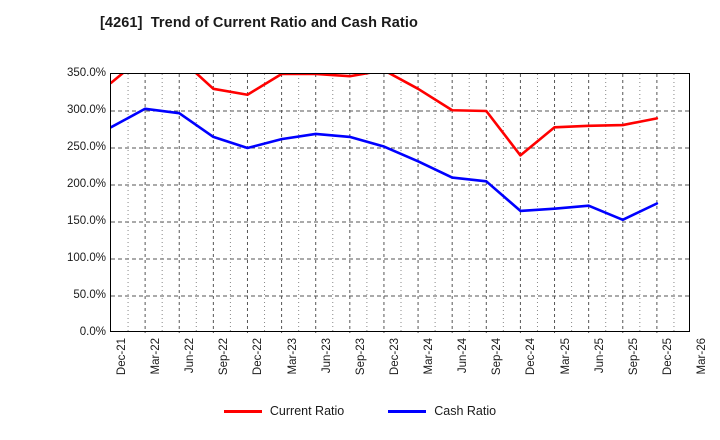 The width and height of the screenshot is (720, 440). What do you see at coordinates (258, 357) in the screenshot?
I see `x-axis-tick-label: Dec-22` at bounding box center [258, 357].